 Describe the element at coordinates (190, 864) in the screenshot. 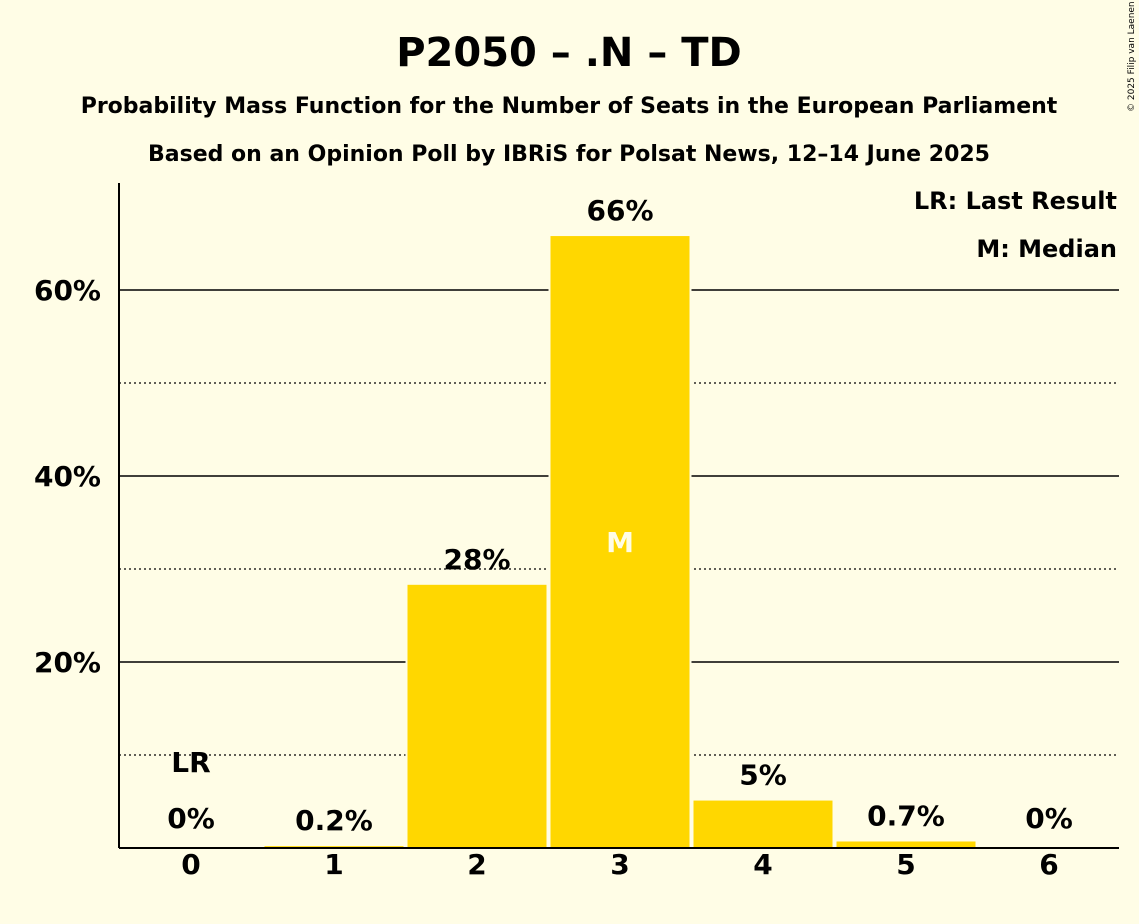

I see `x-tick-label: 0` at that location.